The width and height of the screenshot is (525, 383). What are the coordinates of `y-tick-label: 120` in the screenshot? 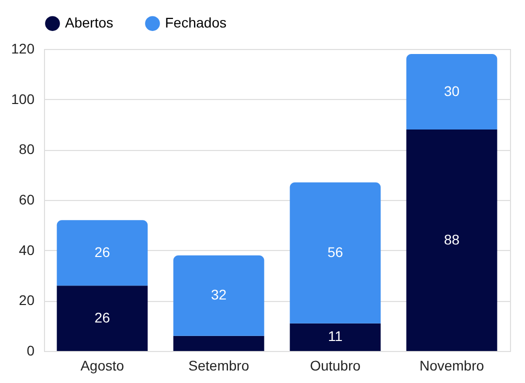 It's located at (23, 48).